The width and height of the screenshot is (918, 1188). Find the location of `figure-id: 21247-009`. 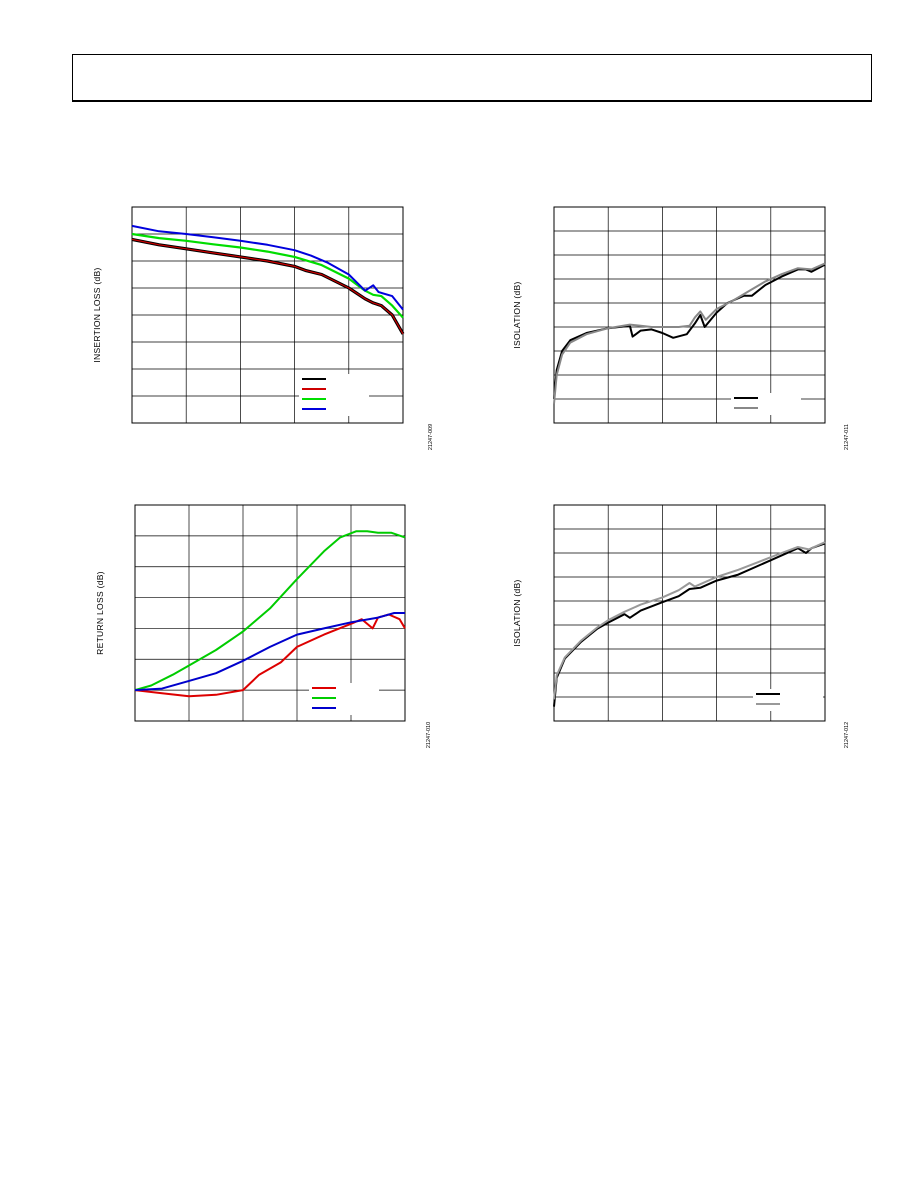

figure-id: 21247-009 is located at coordinates (431, 437).